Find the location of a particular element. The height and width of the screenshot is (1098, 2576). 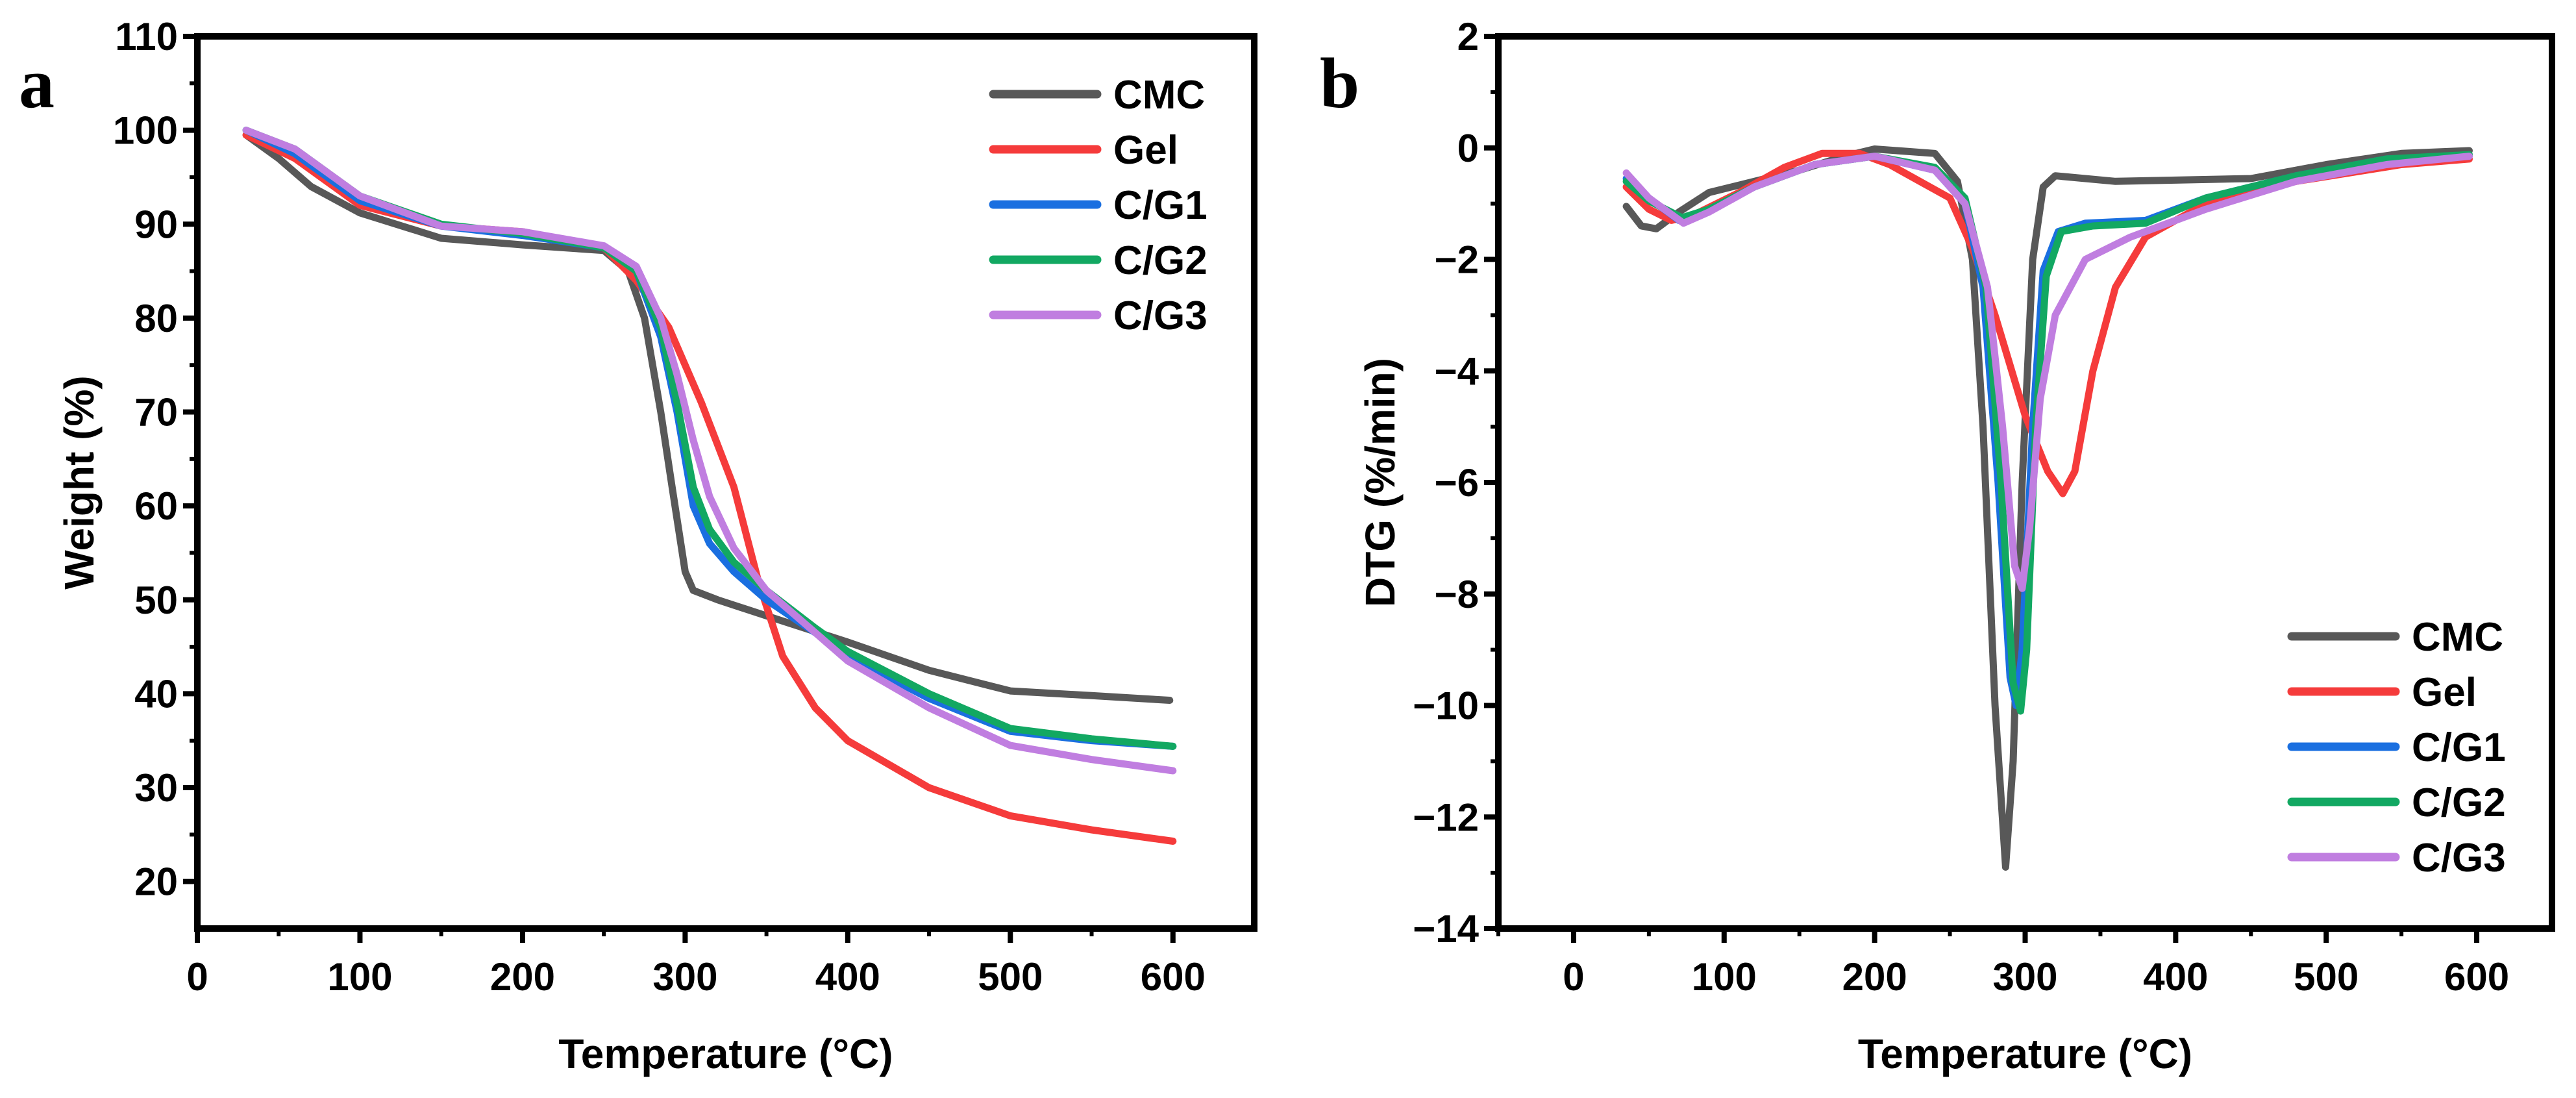

y-tick-label: 40 is located at coordinates (156, 694).